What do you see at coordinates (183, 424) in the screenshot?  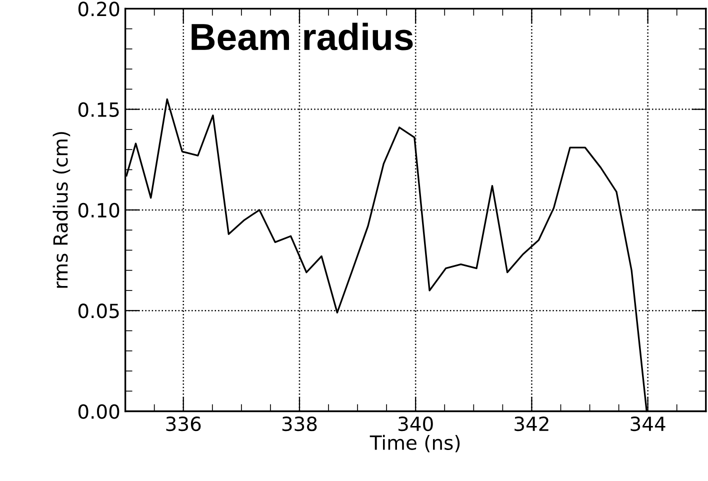 I see `x-tick-label: 336` at bounding box center [183, 424].